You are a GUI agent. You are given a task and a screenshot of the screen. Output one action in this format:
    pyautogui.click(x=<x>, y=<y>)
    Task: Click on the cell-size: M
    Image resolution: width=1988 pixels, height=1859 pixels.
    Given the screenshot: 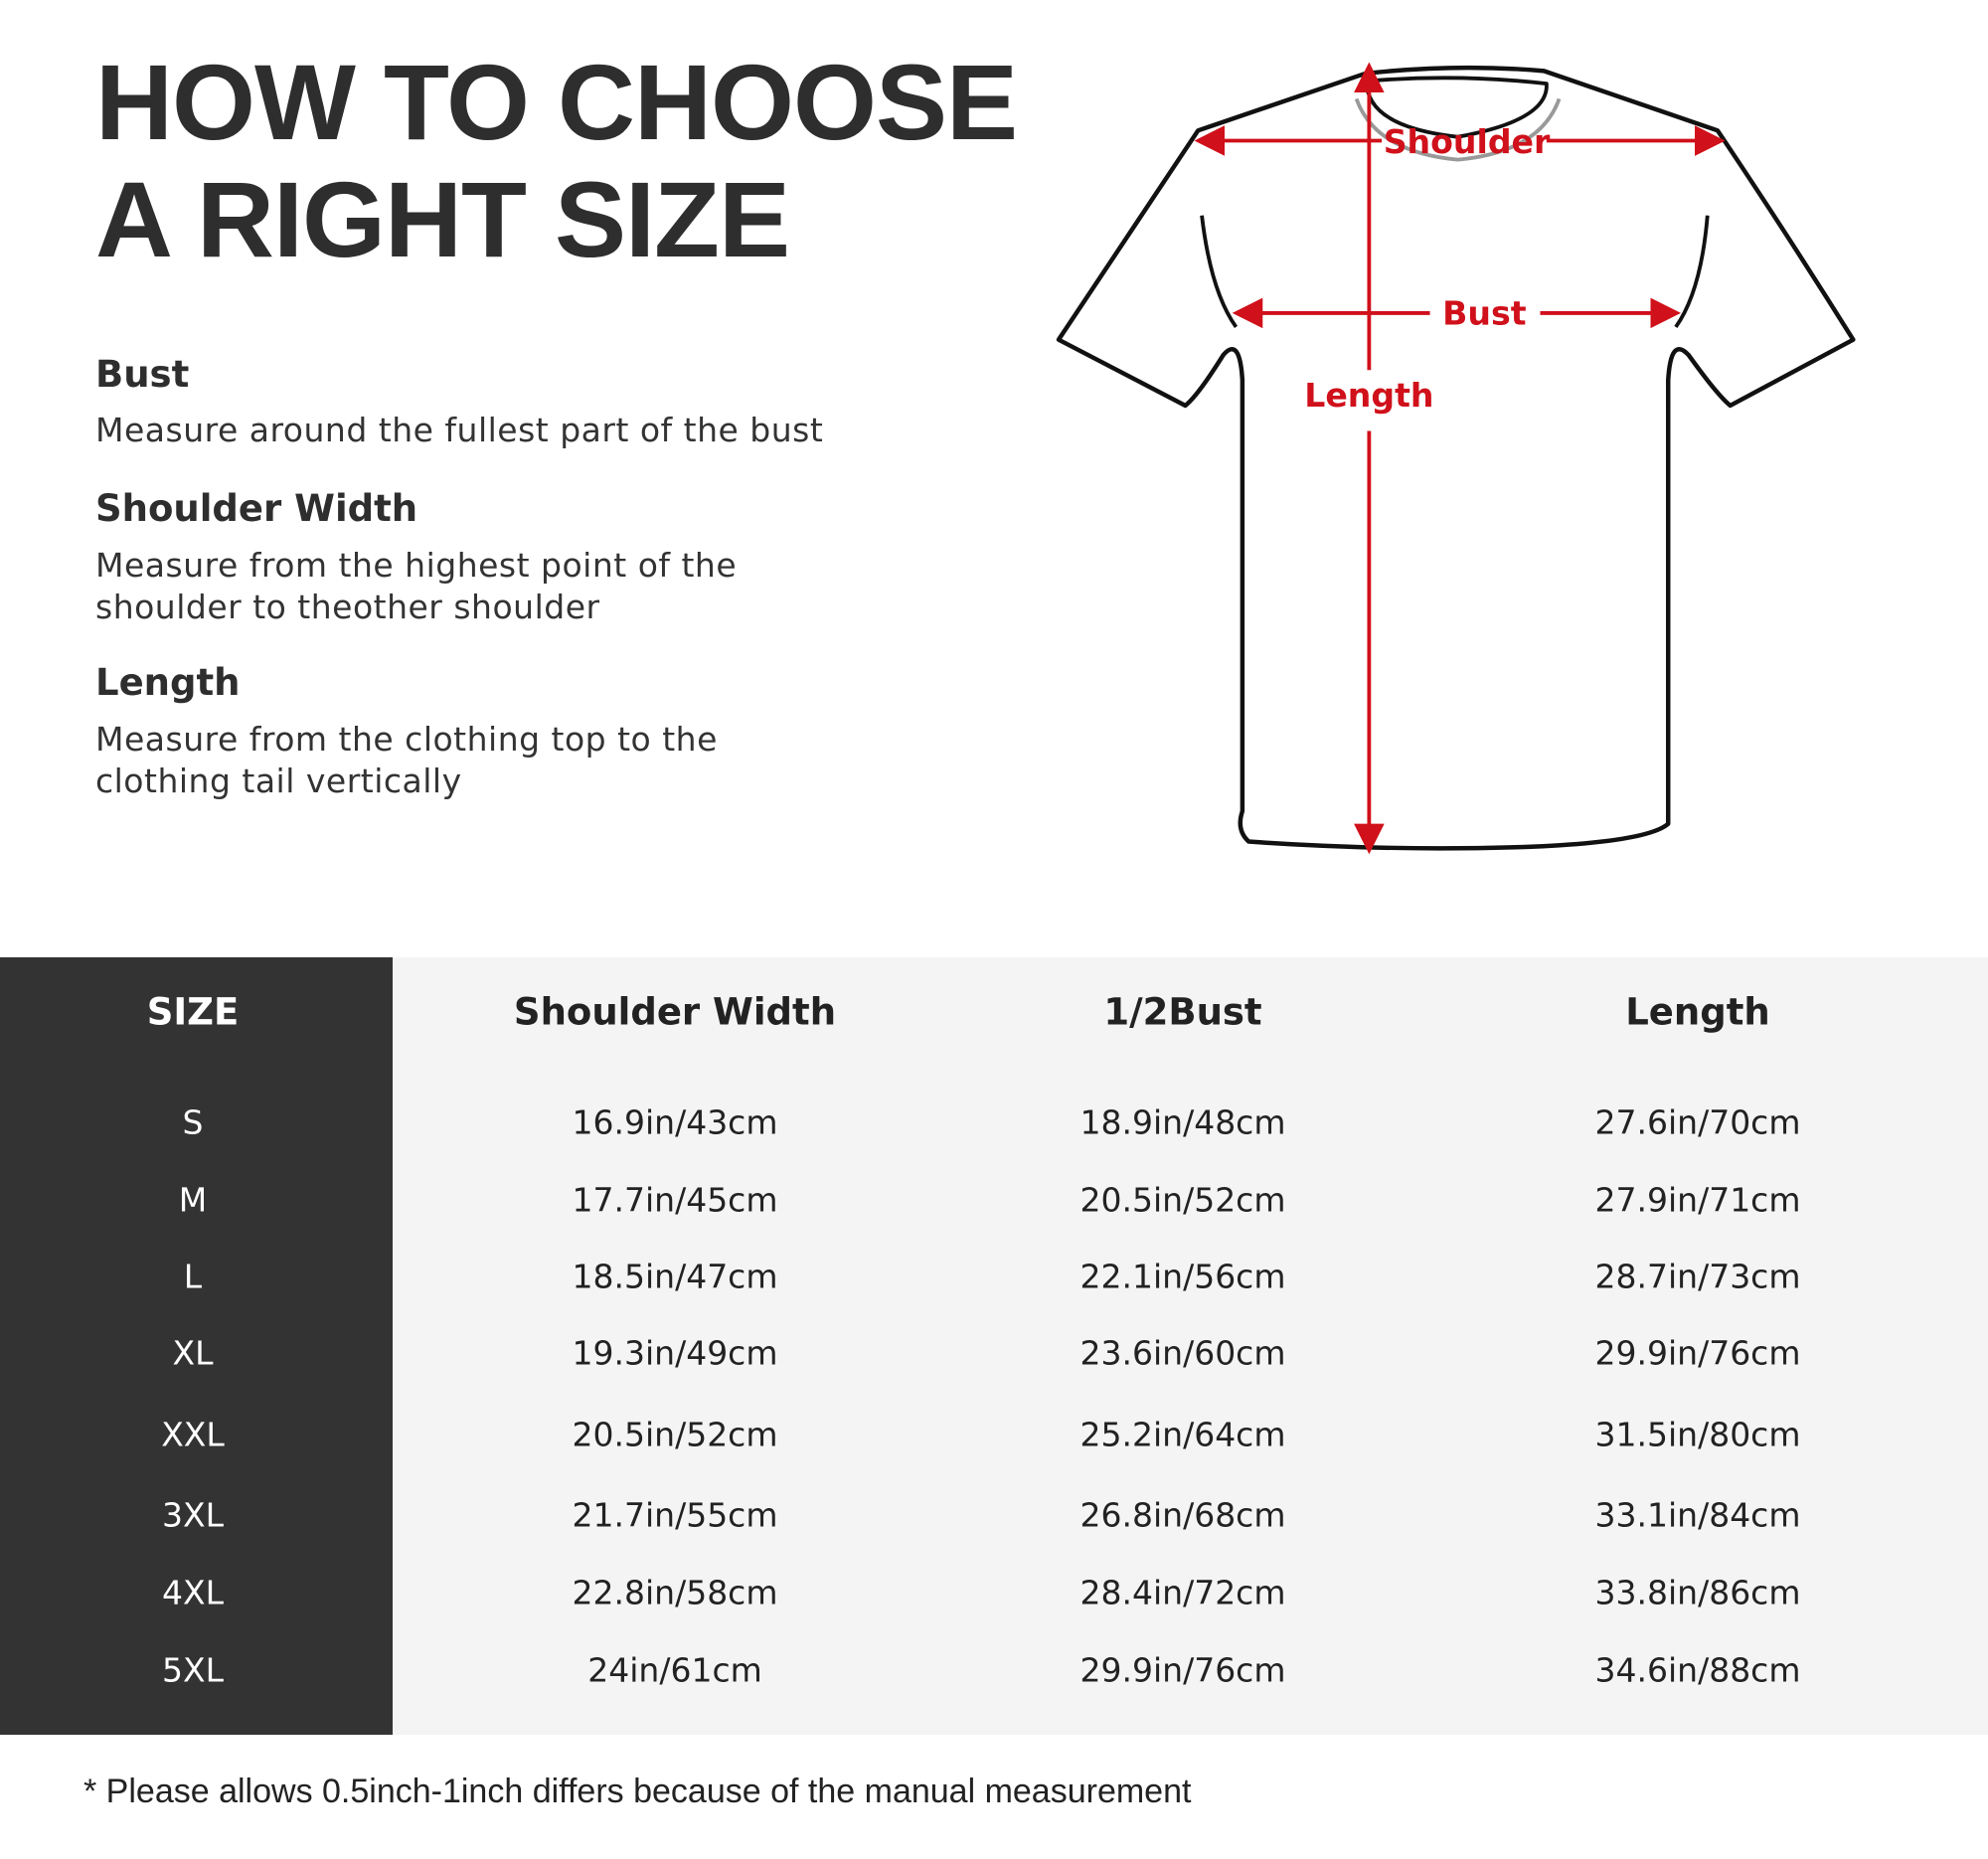 What is the action you would take?
    pyautogui.click(x=193, y=1200)
    